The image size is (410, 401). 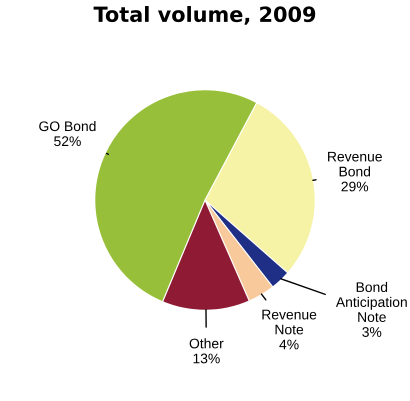 What do you see at coordinates (207, 359) in the screenshot?
I see `data-label: 13%` at bounding box center [207, 359].